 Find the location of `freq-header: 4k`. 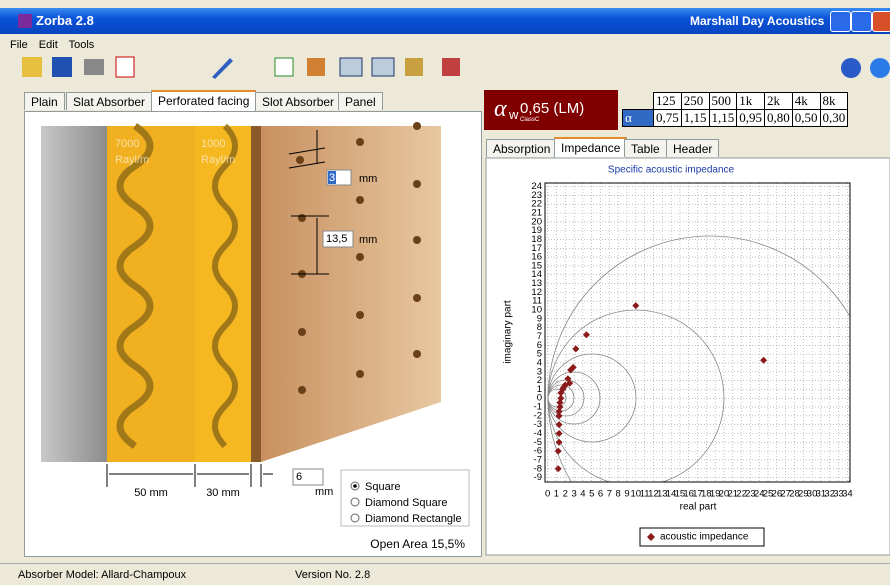

freq-header: 4k is located at coordinates (806, 101).